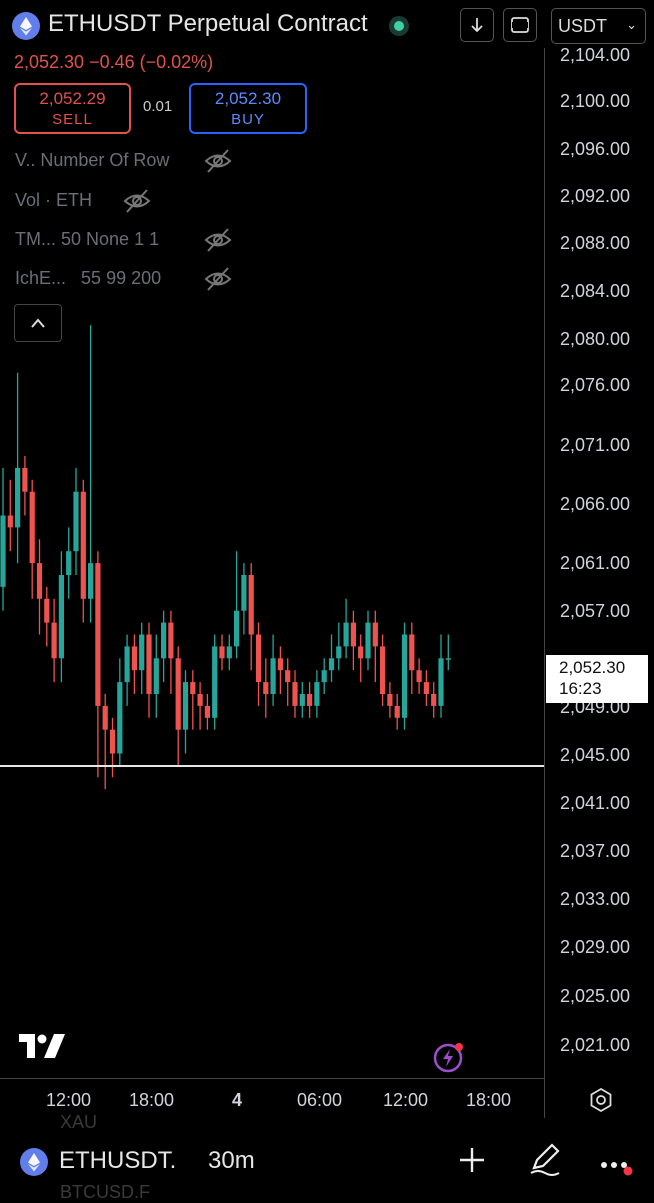 The image size is (654, 1203). I want to click on currency-value: USDT, so click(582, 26).